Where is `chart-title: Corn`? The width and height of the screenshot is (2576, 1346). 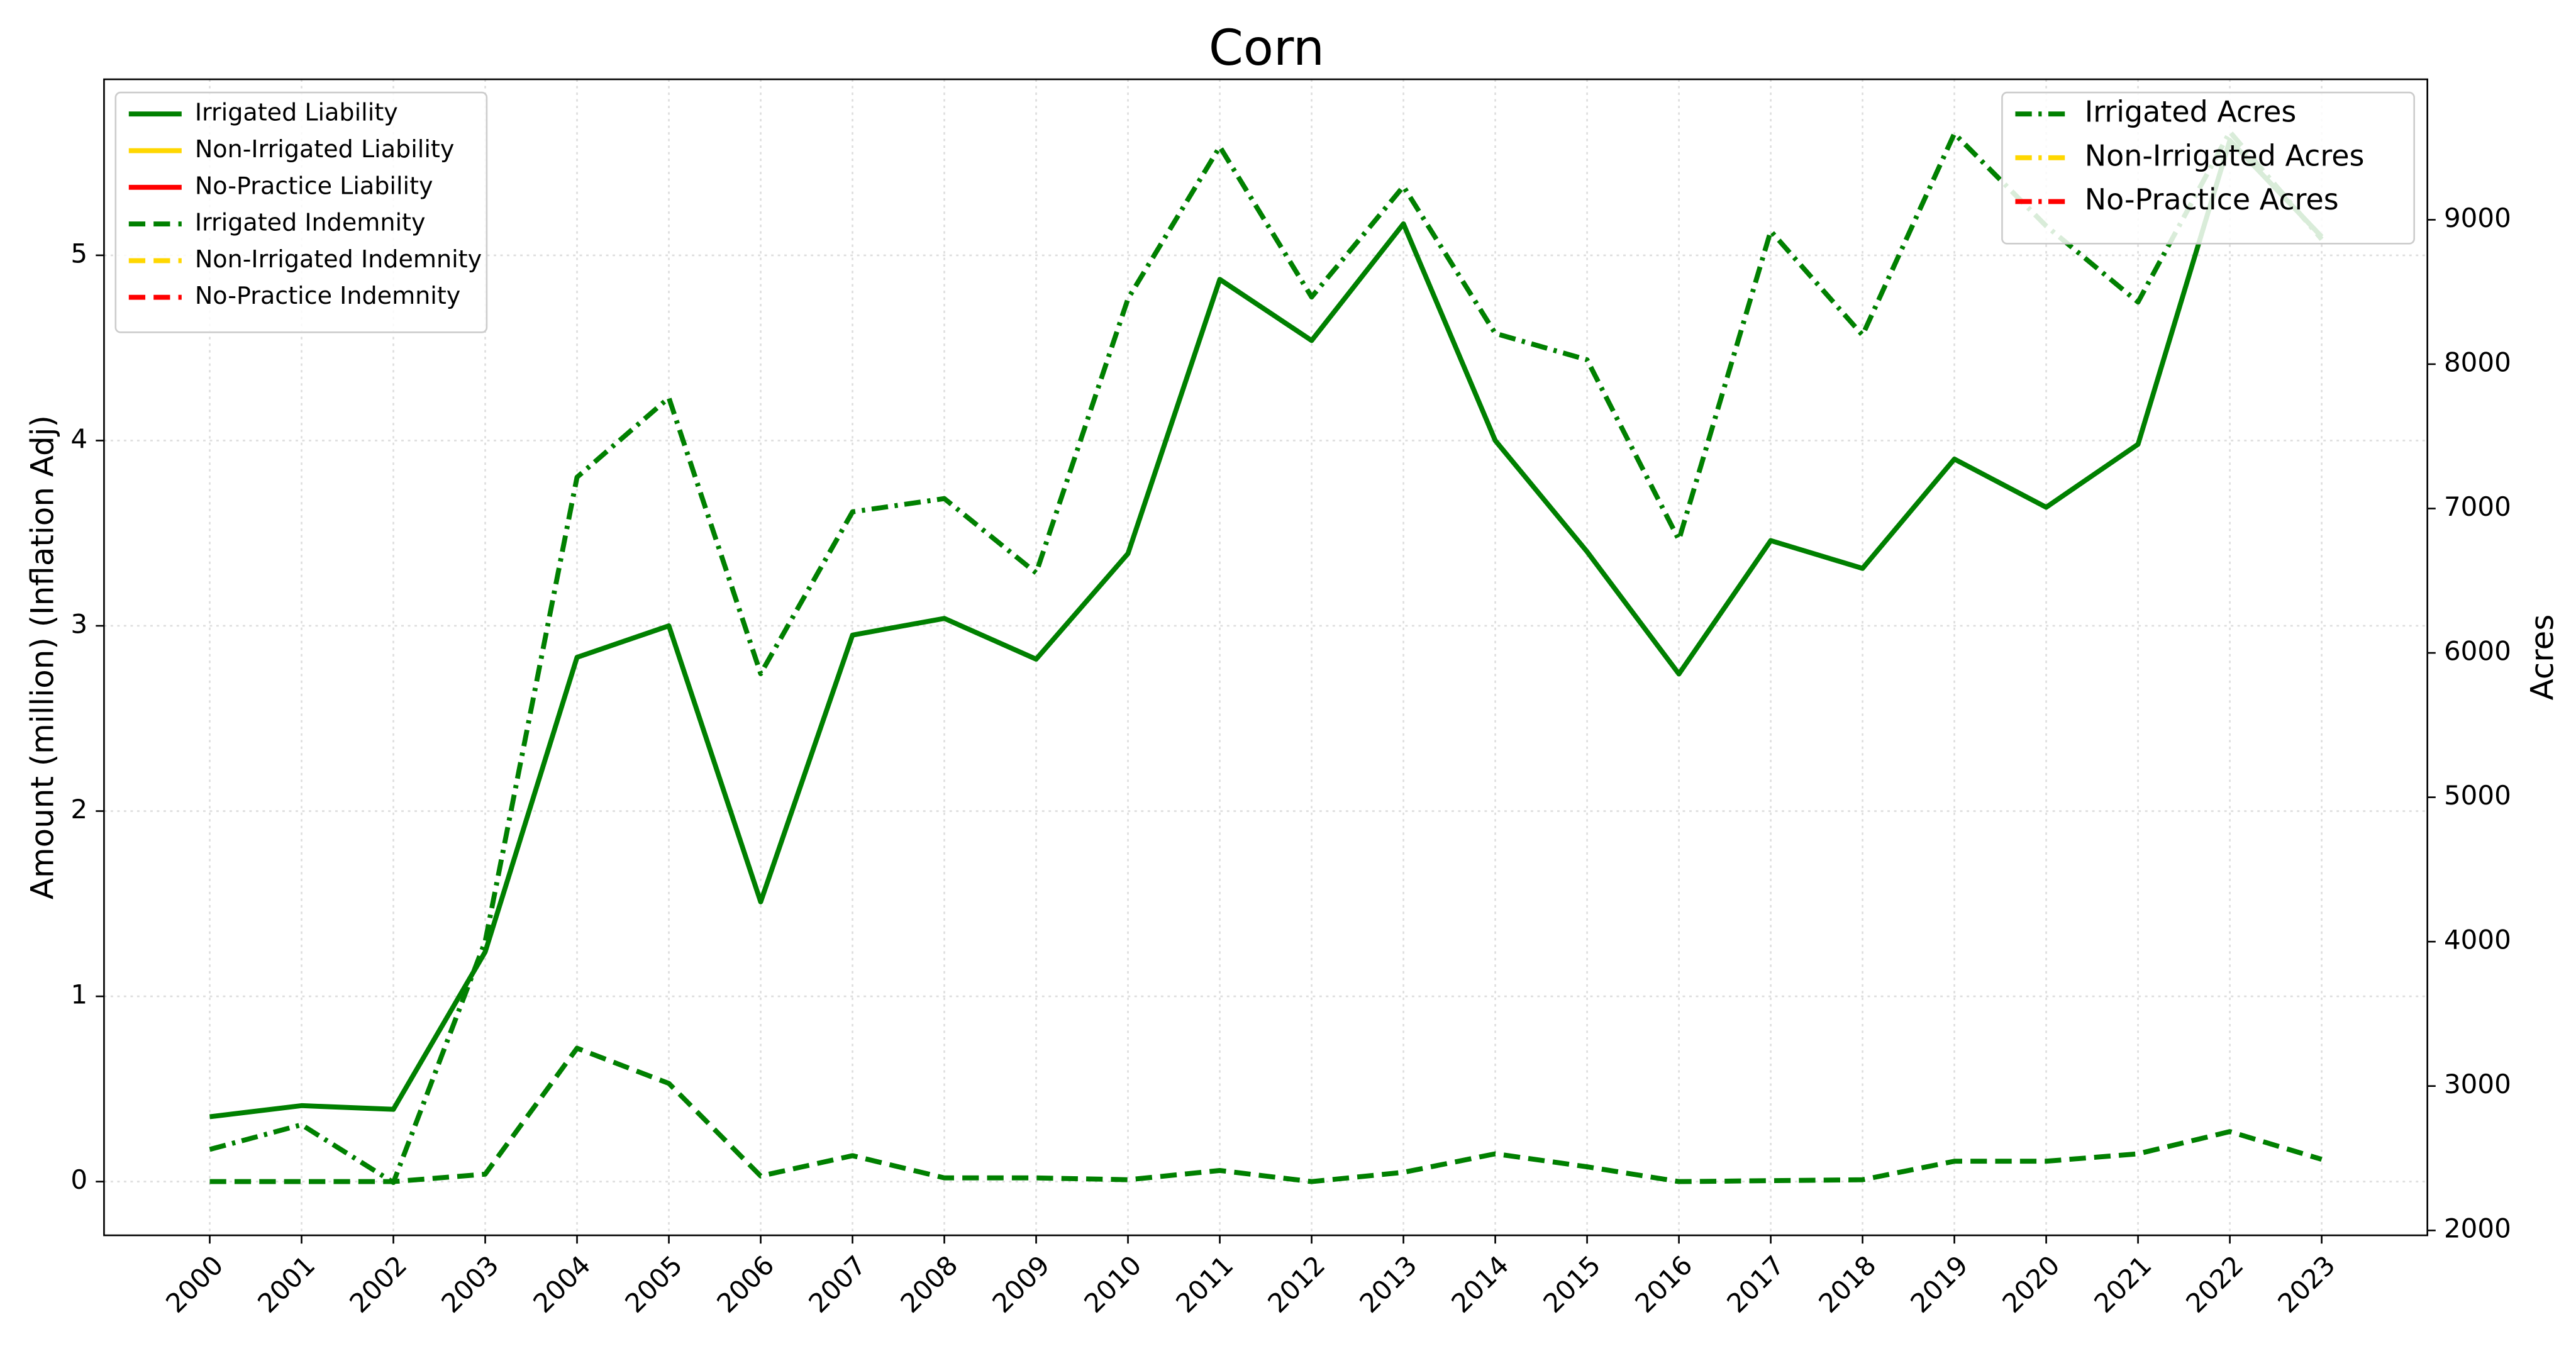
chart-title: Corn is located at coordinates (1266, 48).